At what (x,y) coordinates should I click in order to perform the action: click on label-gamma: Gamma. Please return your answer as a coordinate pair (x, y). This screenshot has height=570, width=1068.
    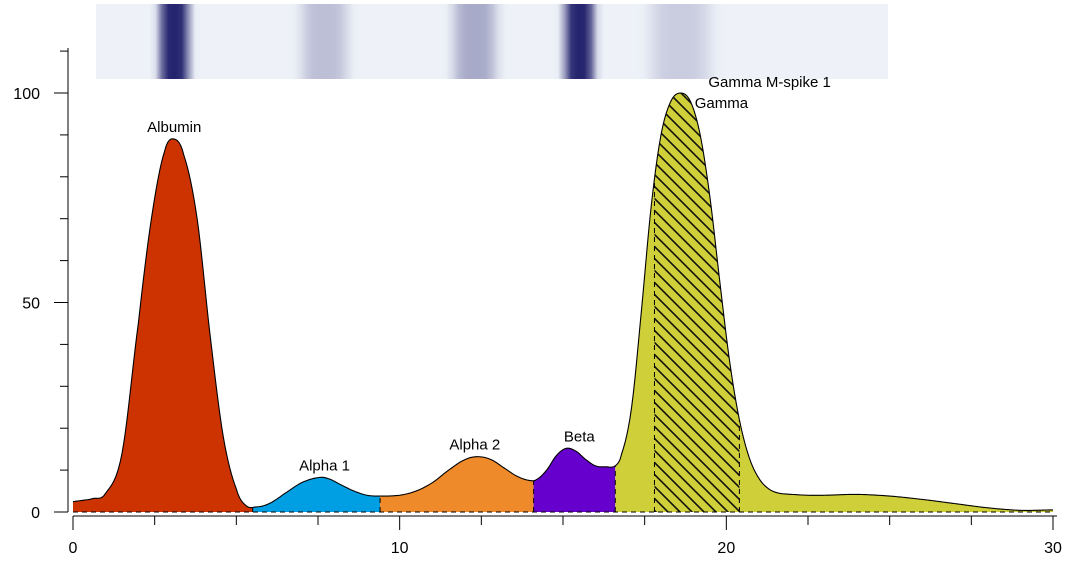
    Looking at the image, I should click on (722, 103).